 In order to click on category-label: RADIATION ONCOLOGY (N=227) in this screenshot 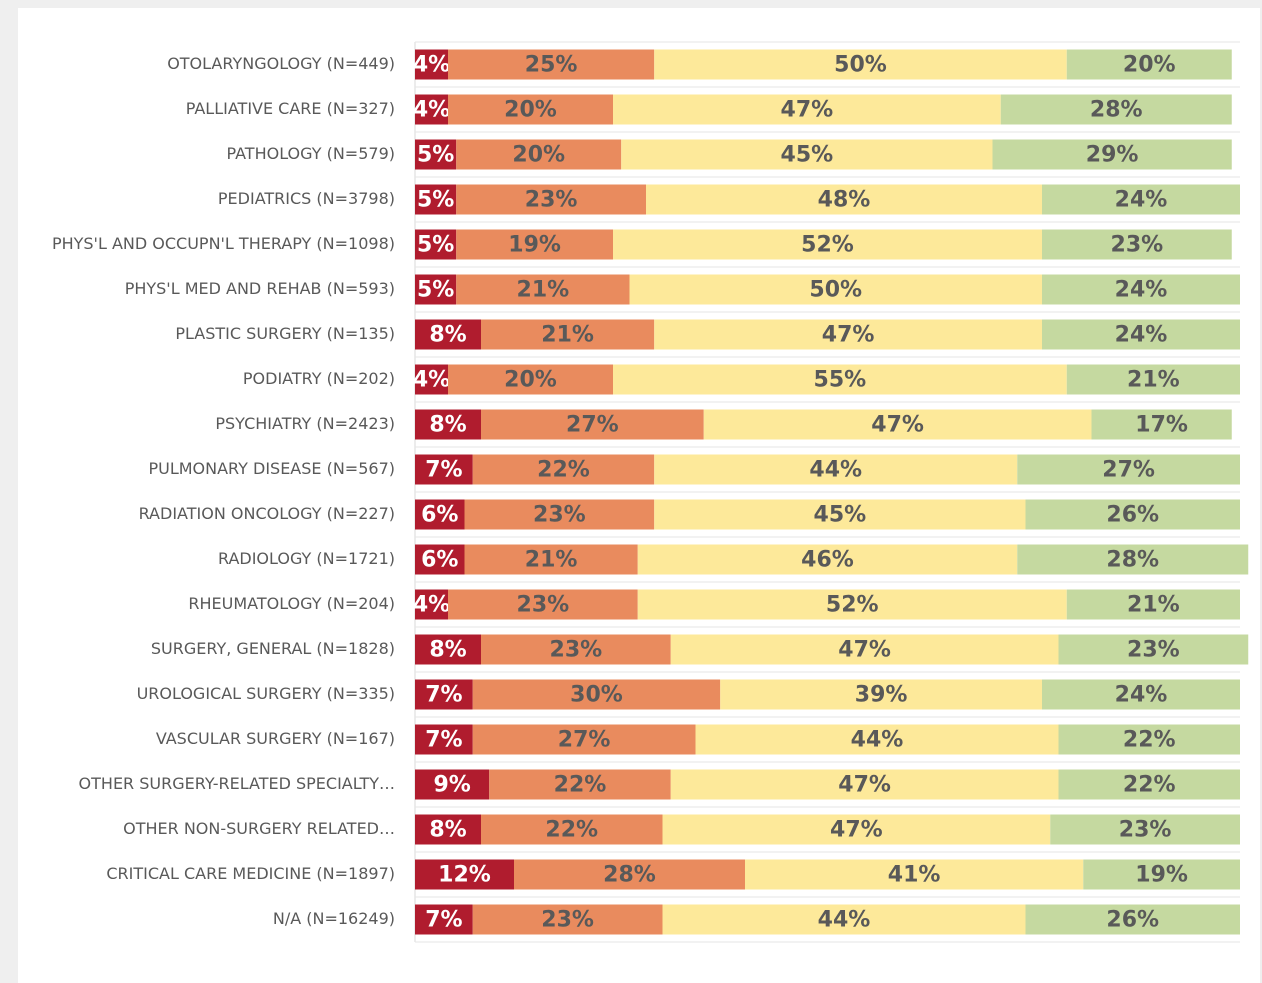, I will do `click(267, 513)`.